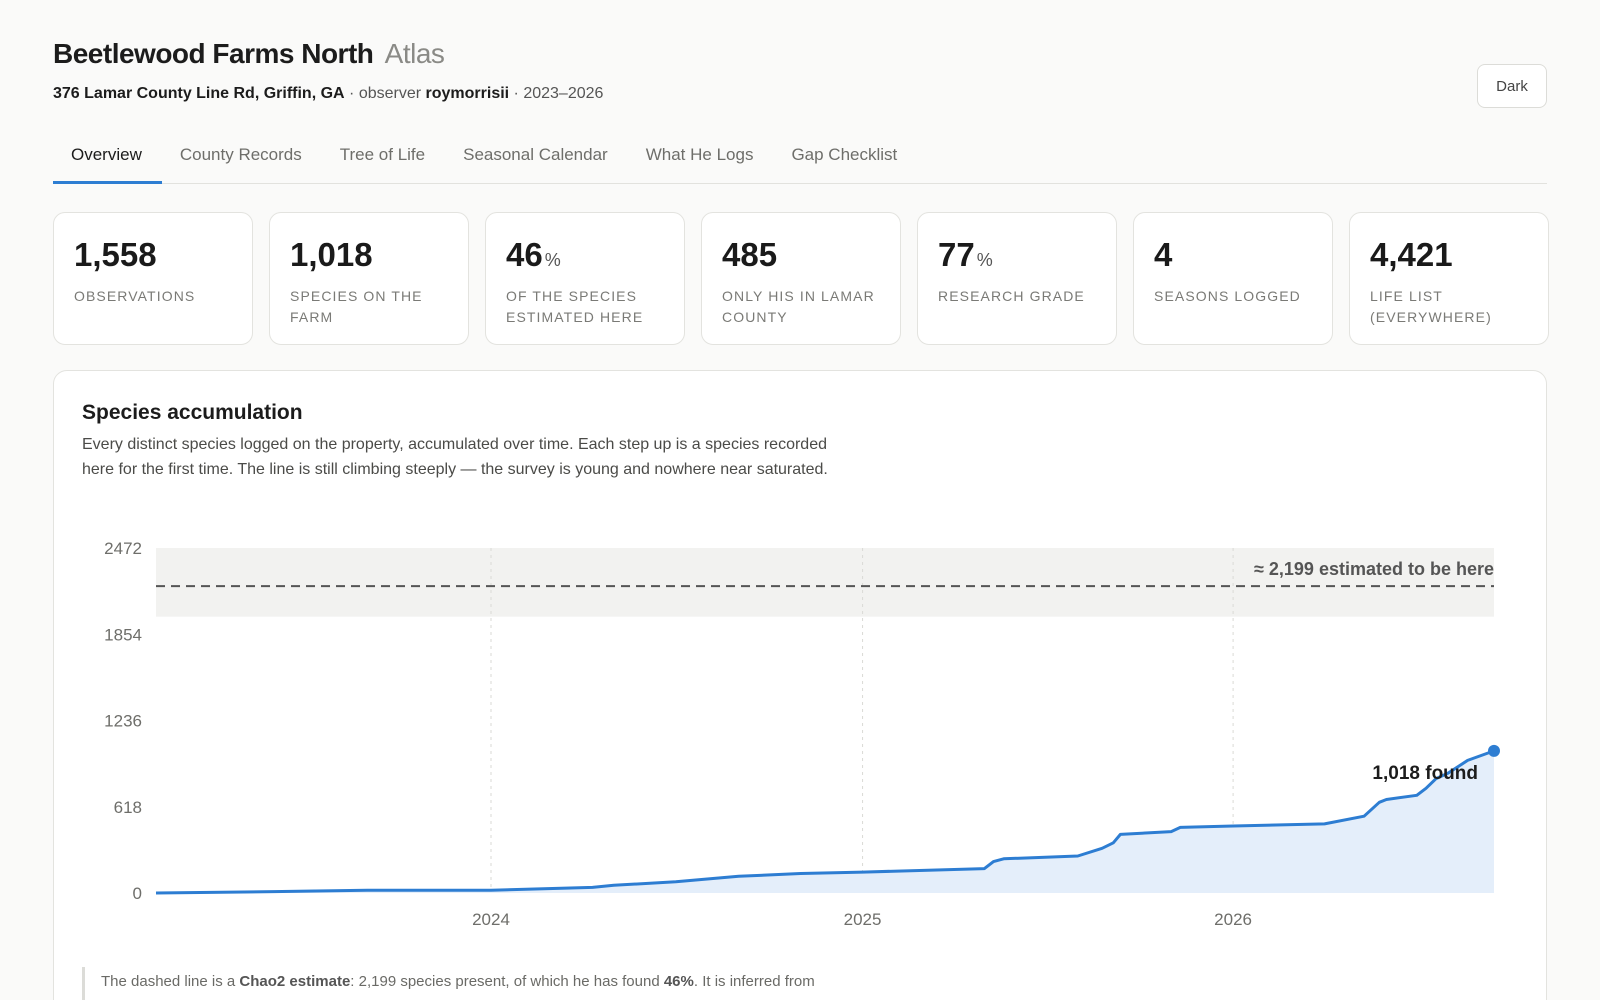  I want to click on y-tick-label: 2472, so click(123, 548).